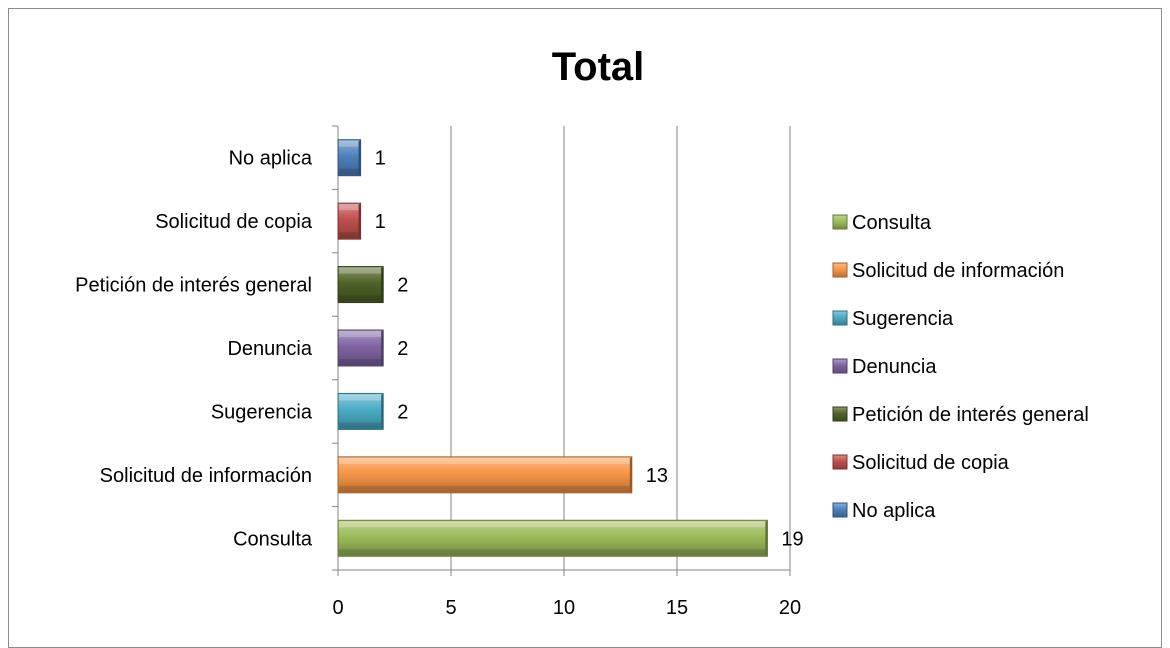 This screenshot has width=1170, height=648. I want to click on x-tick-label-20: 20, so click(790, 608).